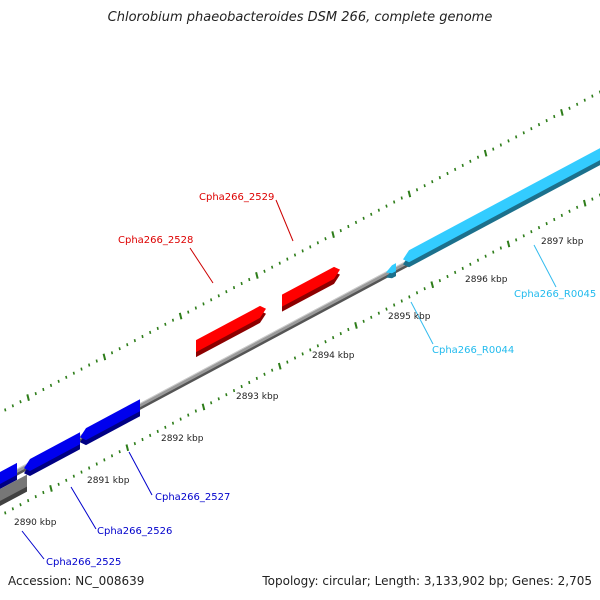 This screenshot has width=600, height=600. I want to click on kbp-label: 2890 kbp, so click(35, 523).